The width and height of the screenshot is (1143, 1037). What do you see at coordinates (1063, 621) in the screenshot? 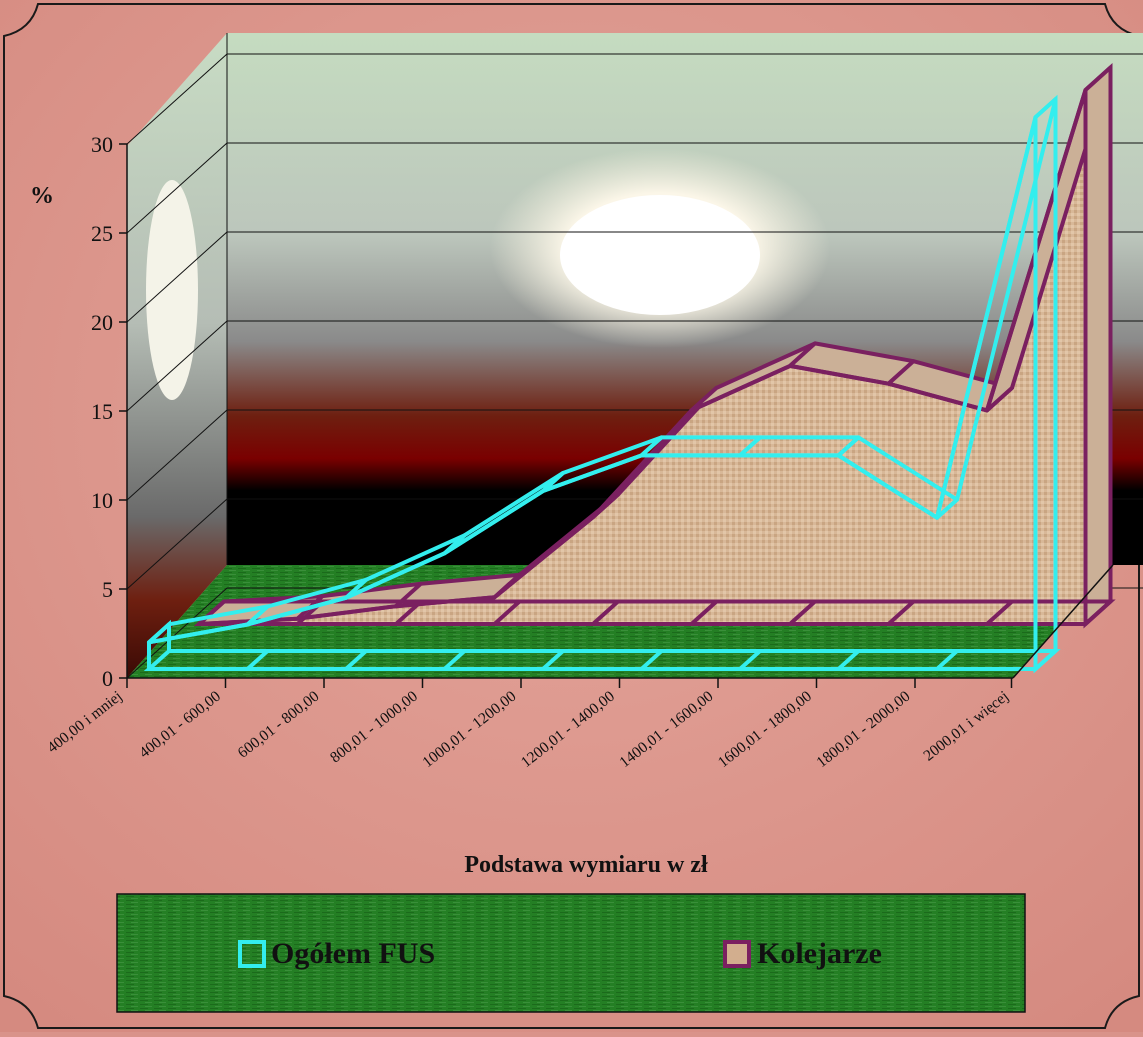
I see `depth-axis` at bounding box center [1063, 621].